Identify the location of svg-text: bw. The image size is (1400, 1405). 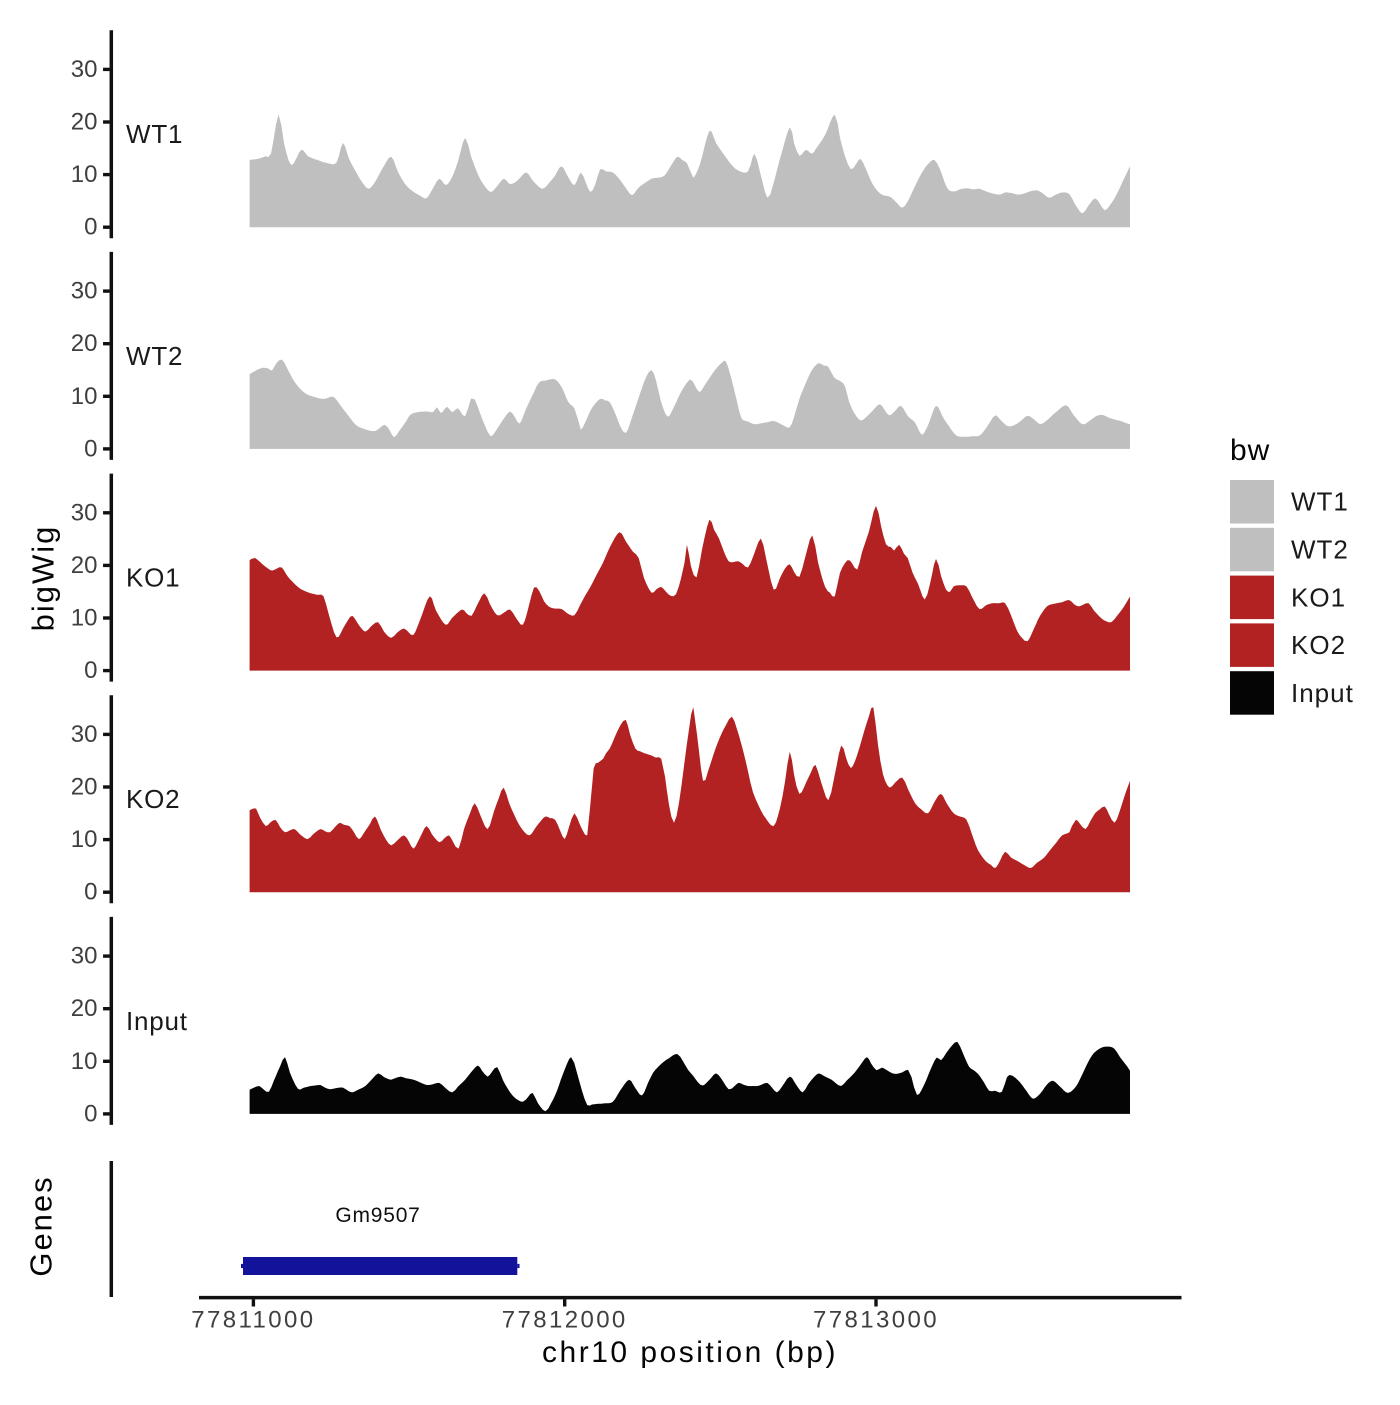
(1250, 450).